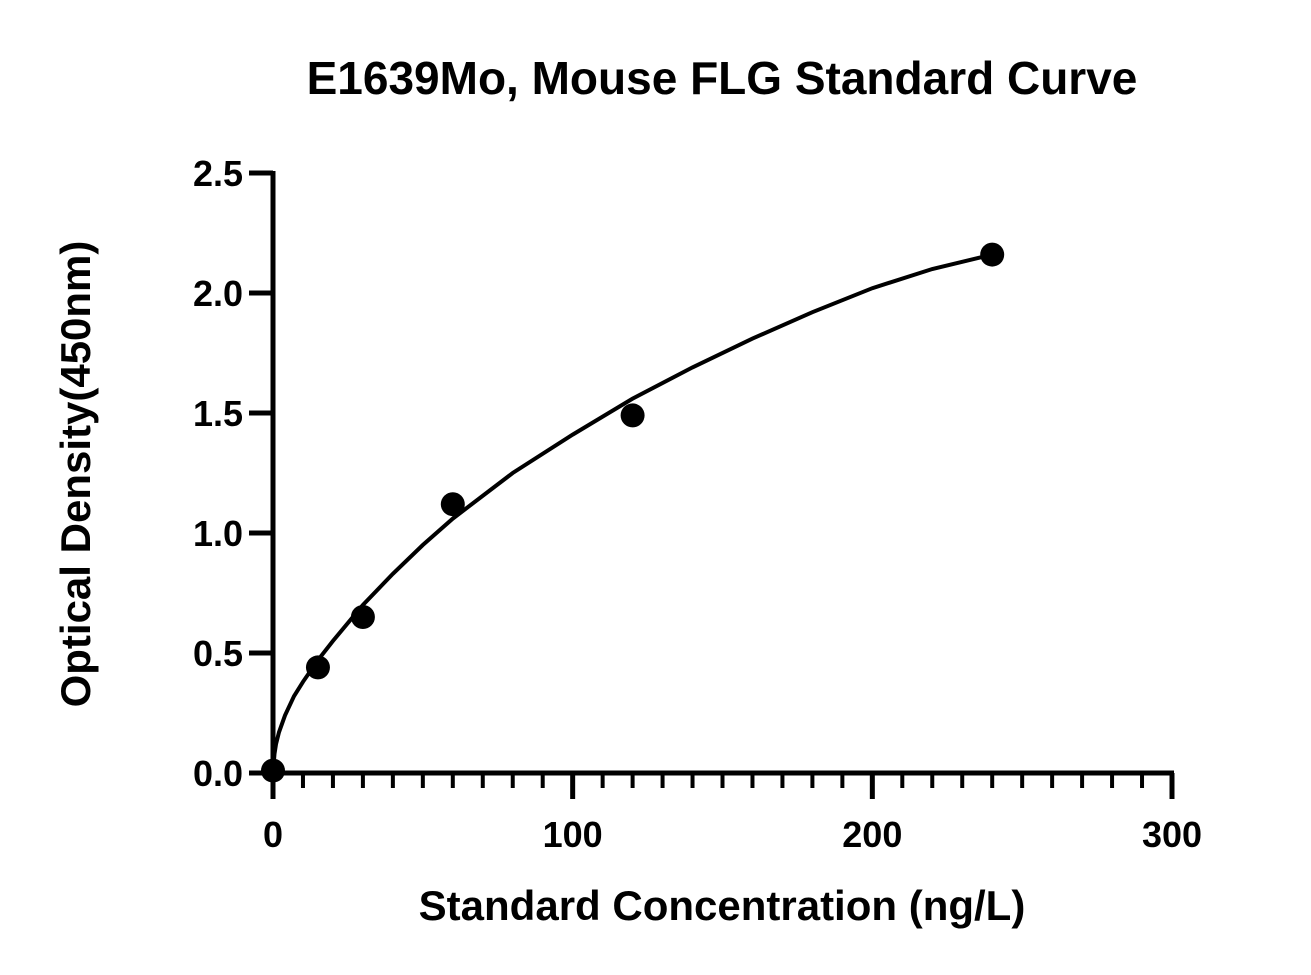  Describe the element at coordinates (573, 834) in the screenshot. I see `x-tick-label-1: 100` at that location.